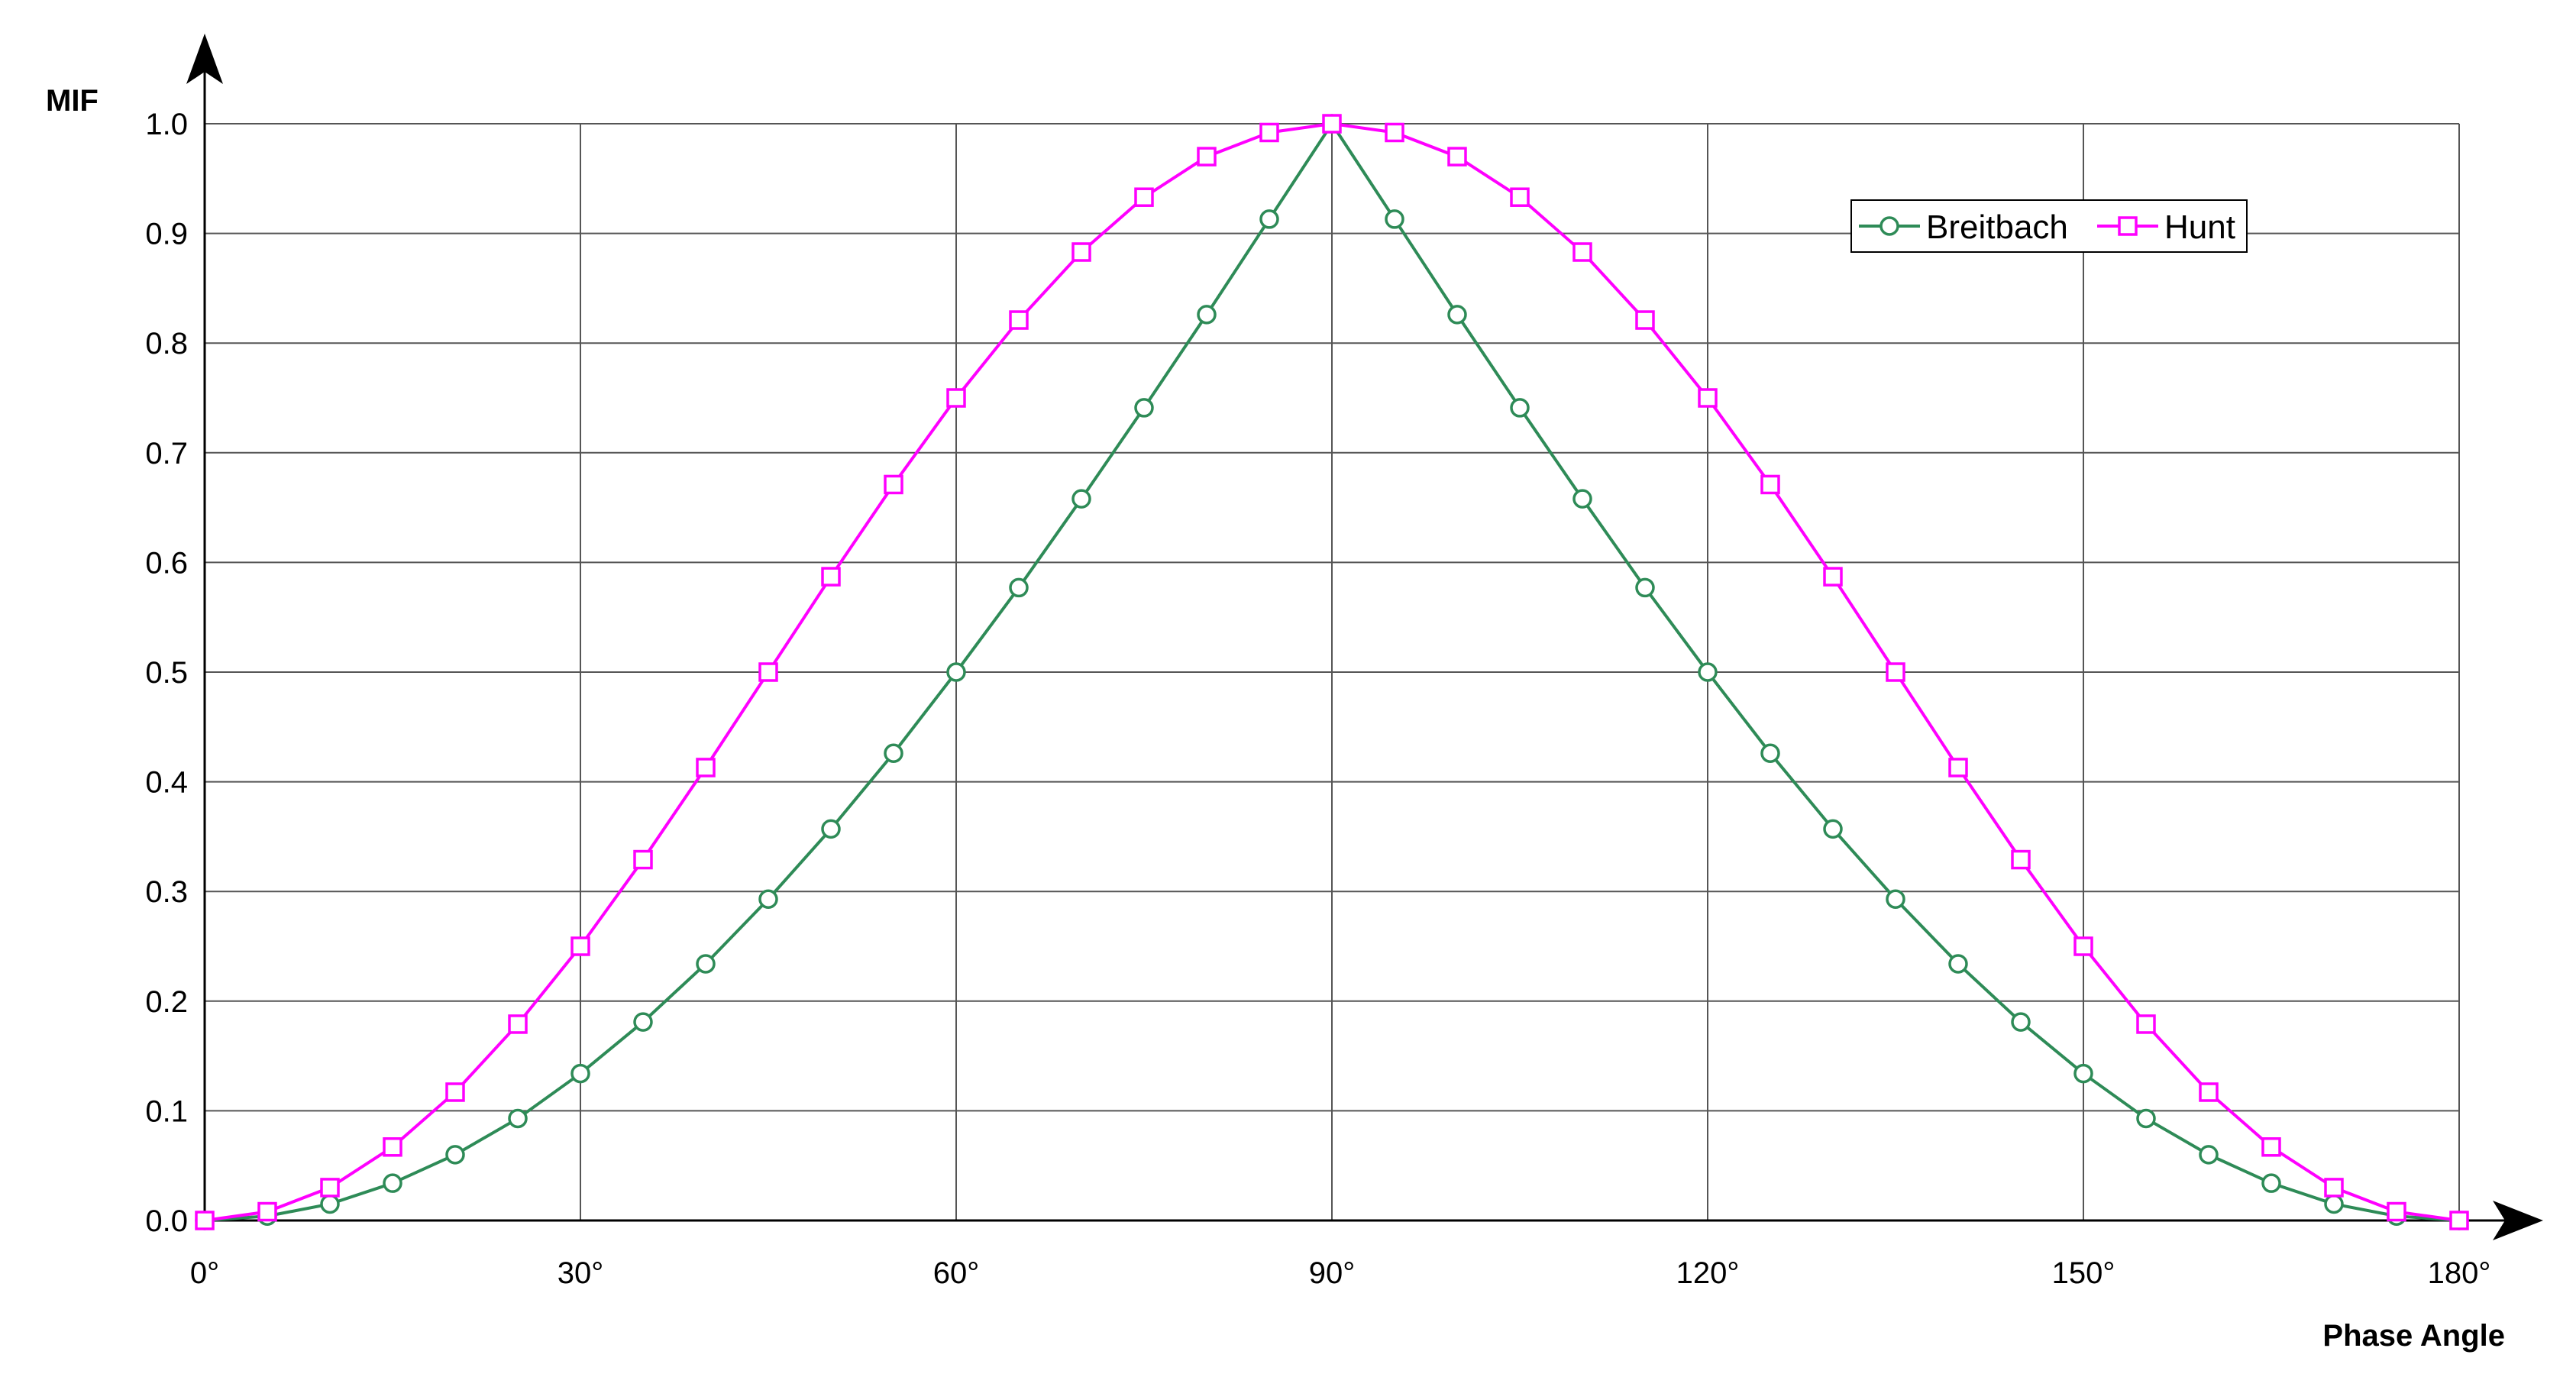 This screenshot has width=2576, height=1374. What do you see at coordinates (205, 1273) in the screenshot?
I see `x-tick-label: 0°` at bounding box center [205, 1273].